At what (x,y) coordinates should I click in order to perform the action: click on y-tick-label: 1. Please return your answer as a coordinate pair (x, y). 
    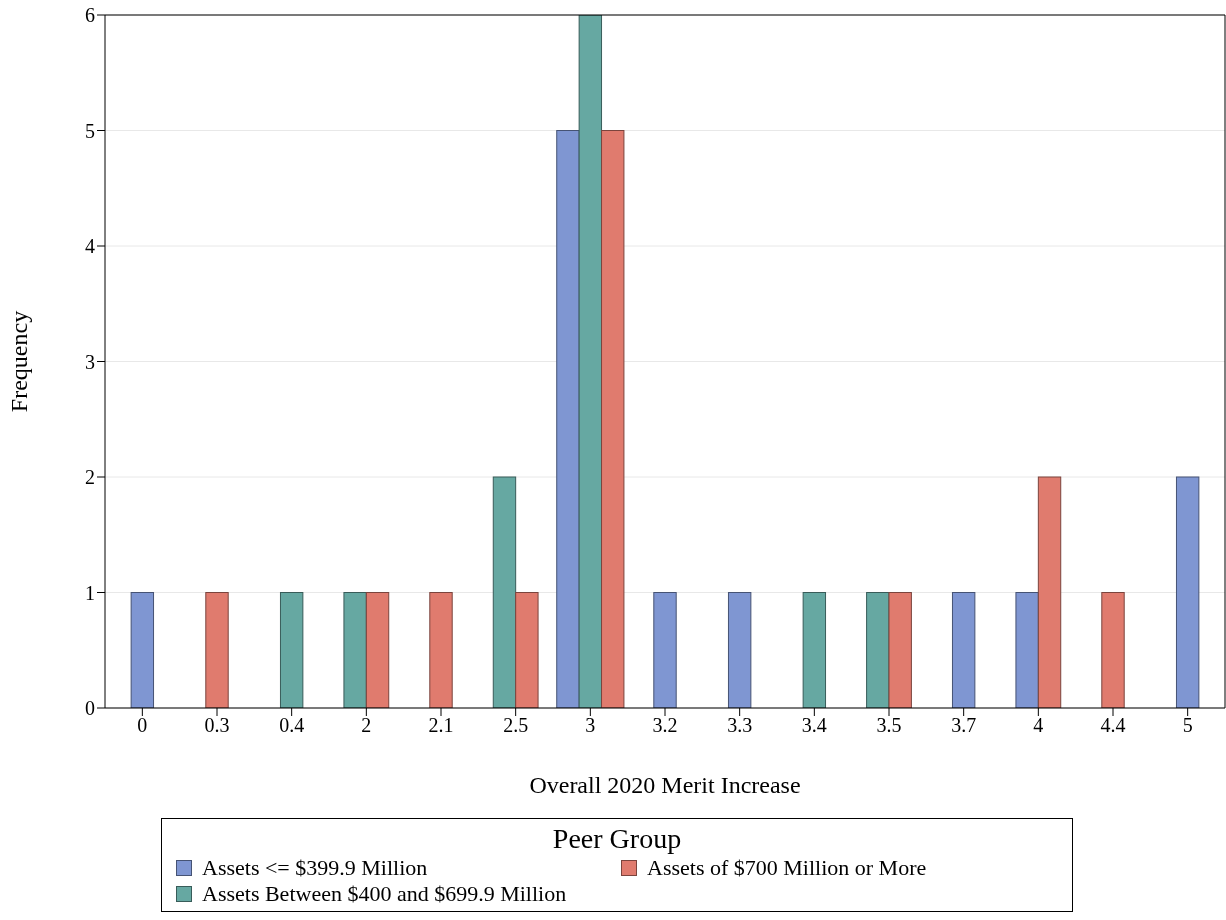
    Looking at the image, I should click on (90, 592).